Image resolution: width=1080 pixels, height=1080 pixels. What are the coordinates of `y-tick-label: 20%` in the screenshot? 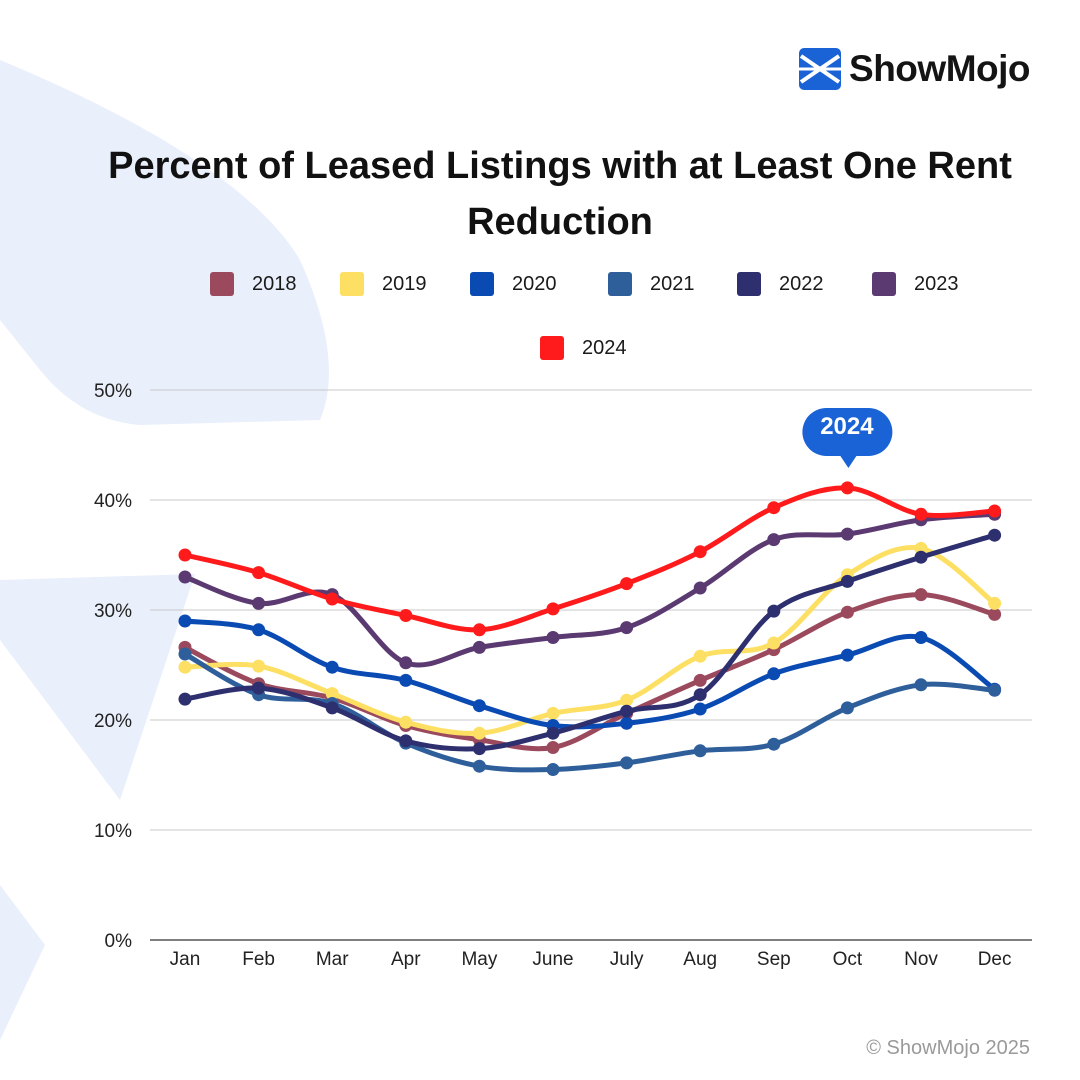 It's located at (113, 721).